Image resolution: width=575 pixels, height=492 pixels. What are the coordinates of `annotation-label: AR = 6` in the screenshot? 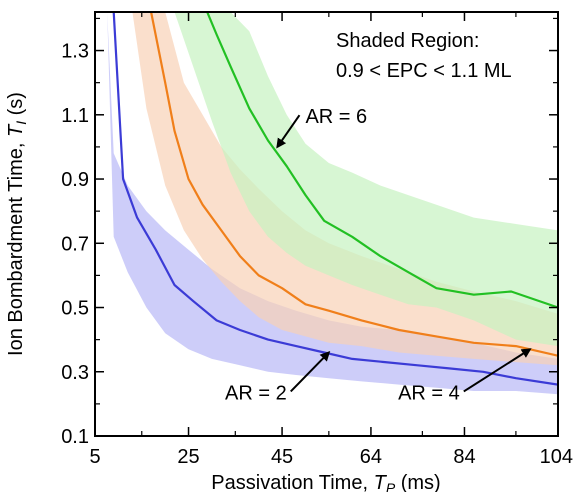 It's located at (336, 117).